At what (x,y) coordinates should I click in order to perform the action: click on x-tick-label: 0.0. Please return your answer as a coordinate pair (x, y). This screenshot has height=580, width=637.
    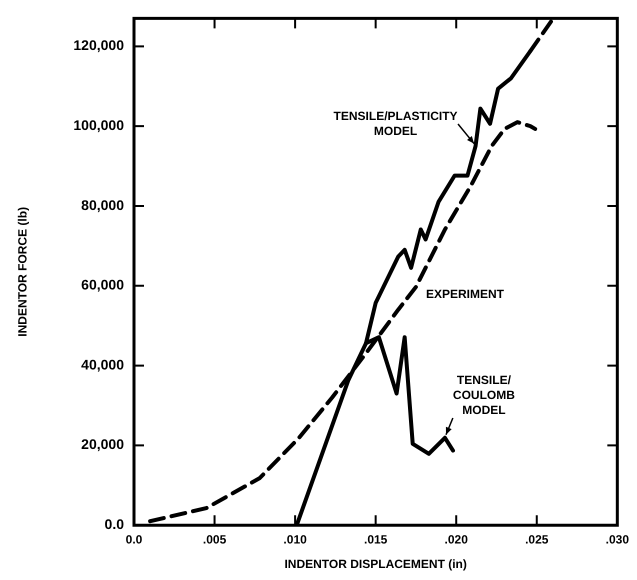
    Looking at the image, I should click on (134, 539).